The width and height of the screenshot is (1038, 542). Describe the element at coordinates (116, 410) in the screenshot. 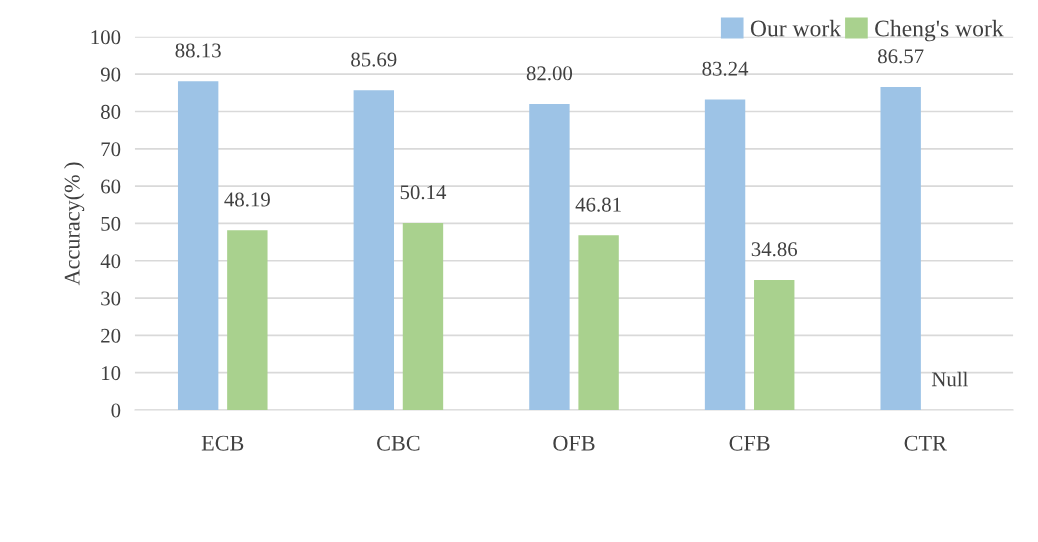

I see `y-tick-label: 0` at that location.